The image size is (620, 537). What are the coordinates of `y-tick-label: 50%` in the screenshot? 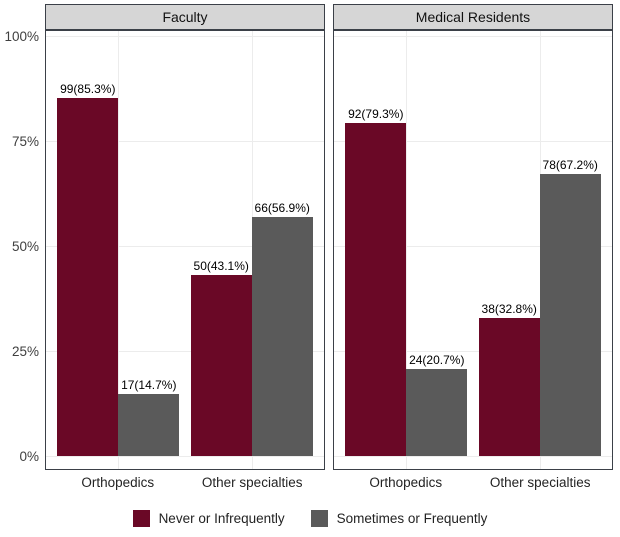 It's located at (25, 246).